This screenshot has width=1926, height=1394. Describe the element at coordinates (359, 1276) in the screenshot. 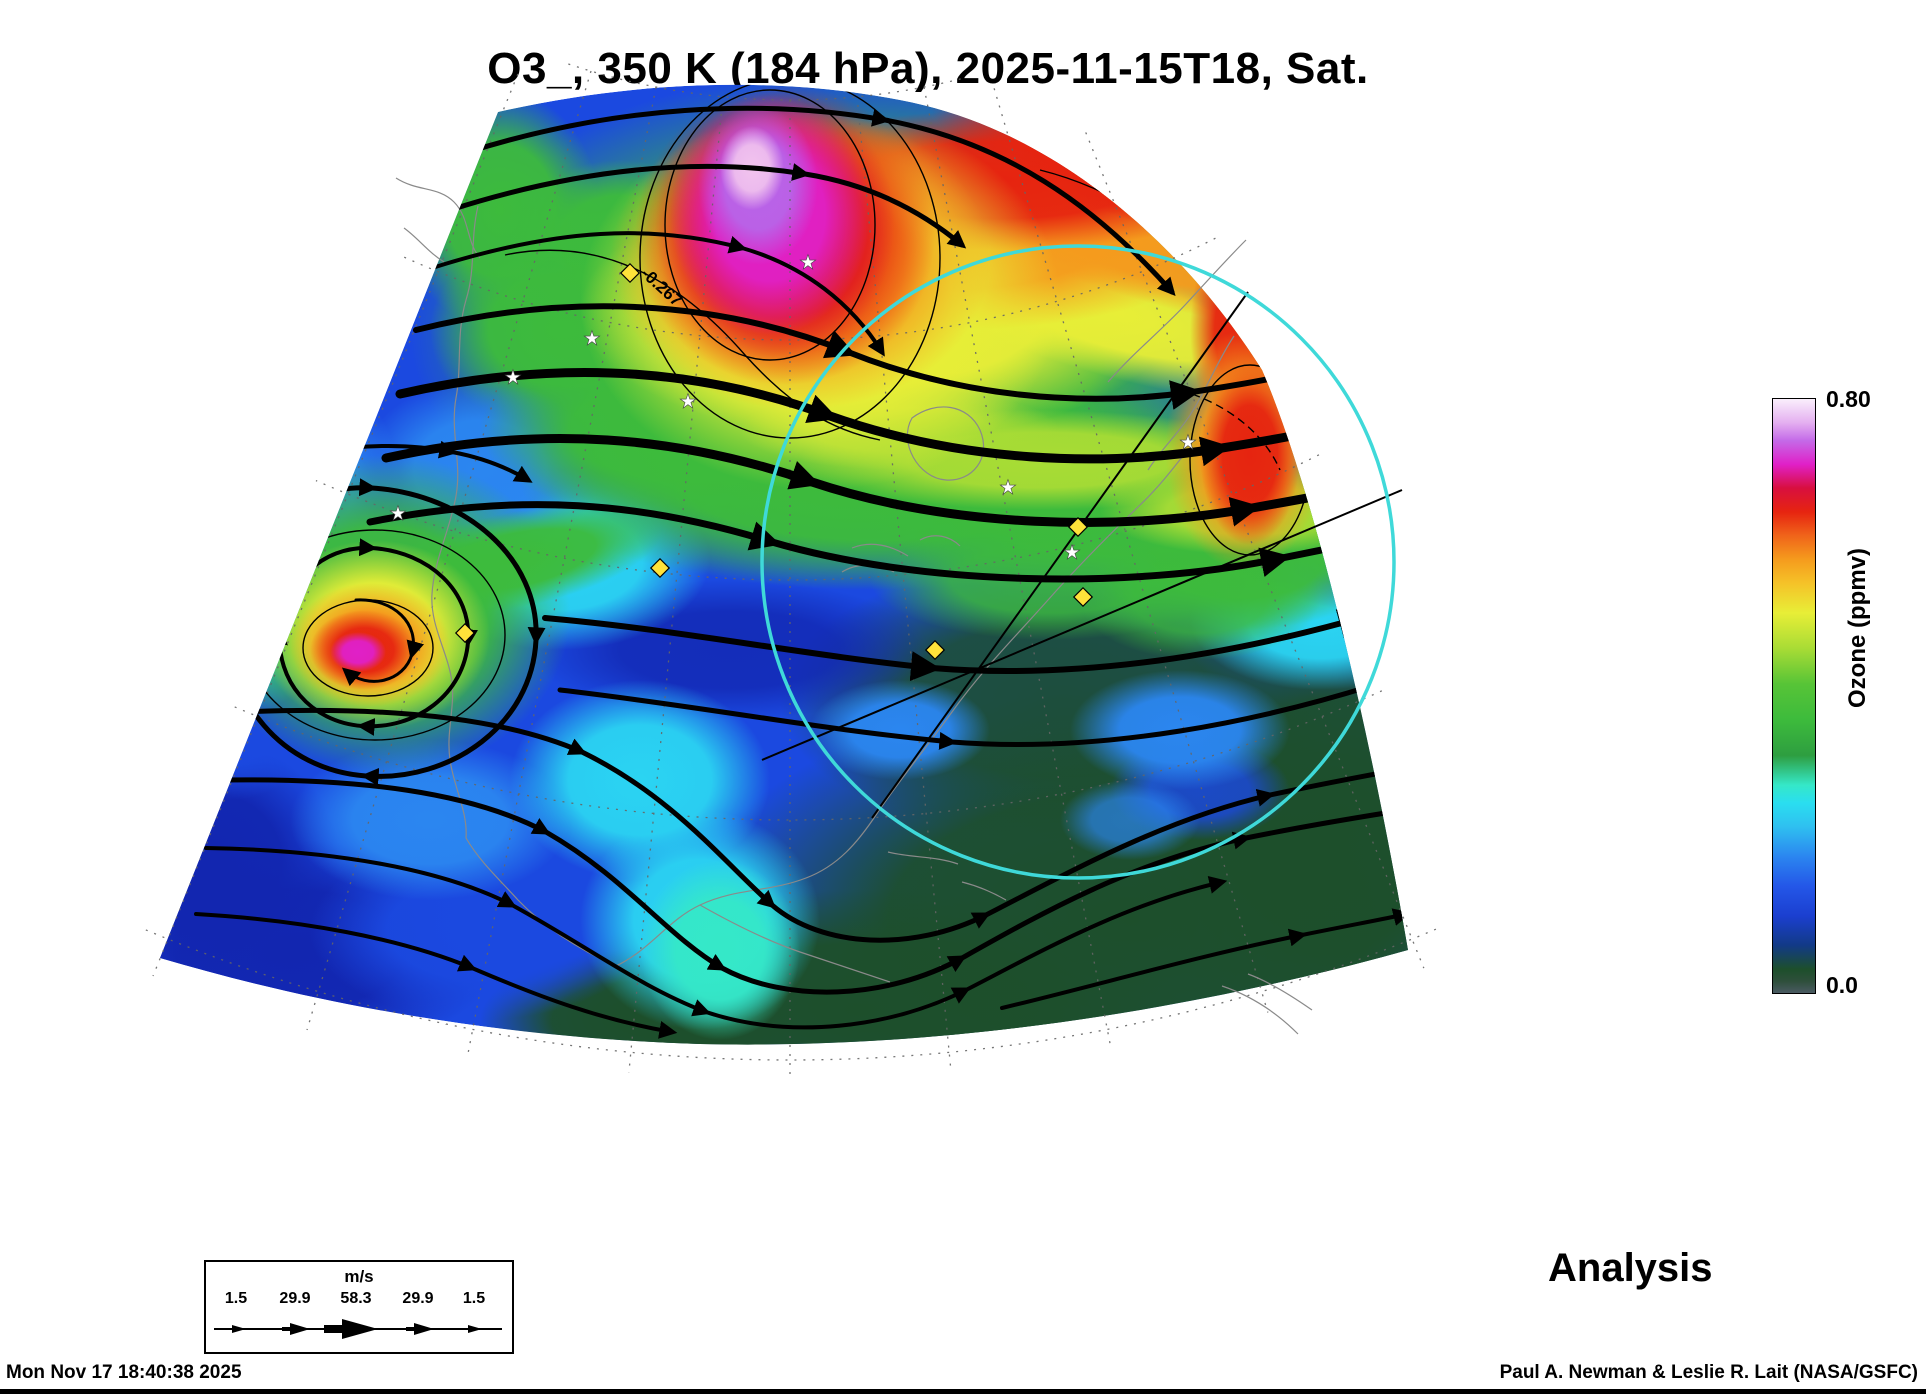

I see `wind-unit-label: m/s` at that location.